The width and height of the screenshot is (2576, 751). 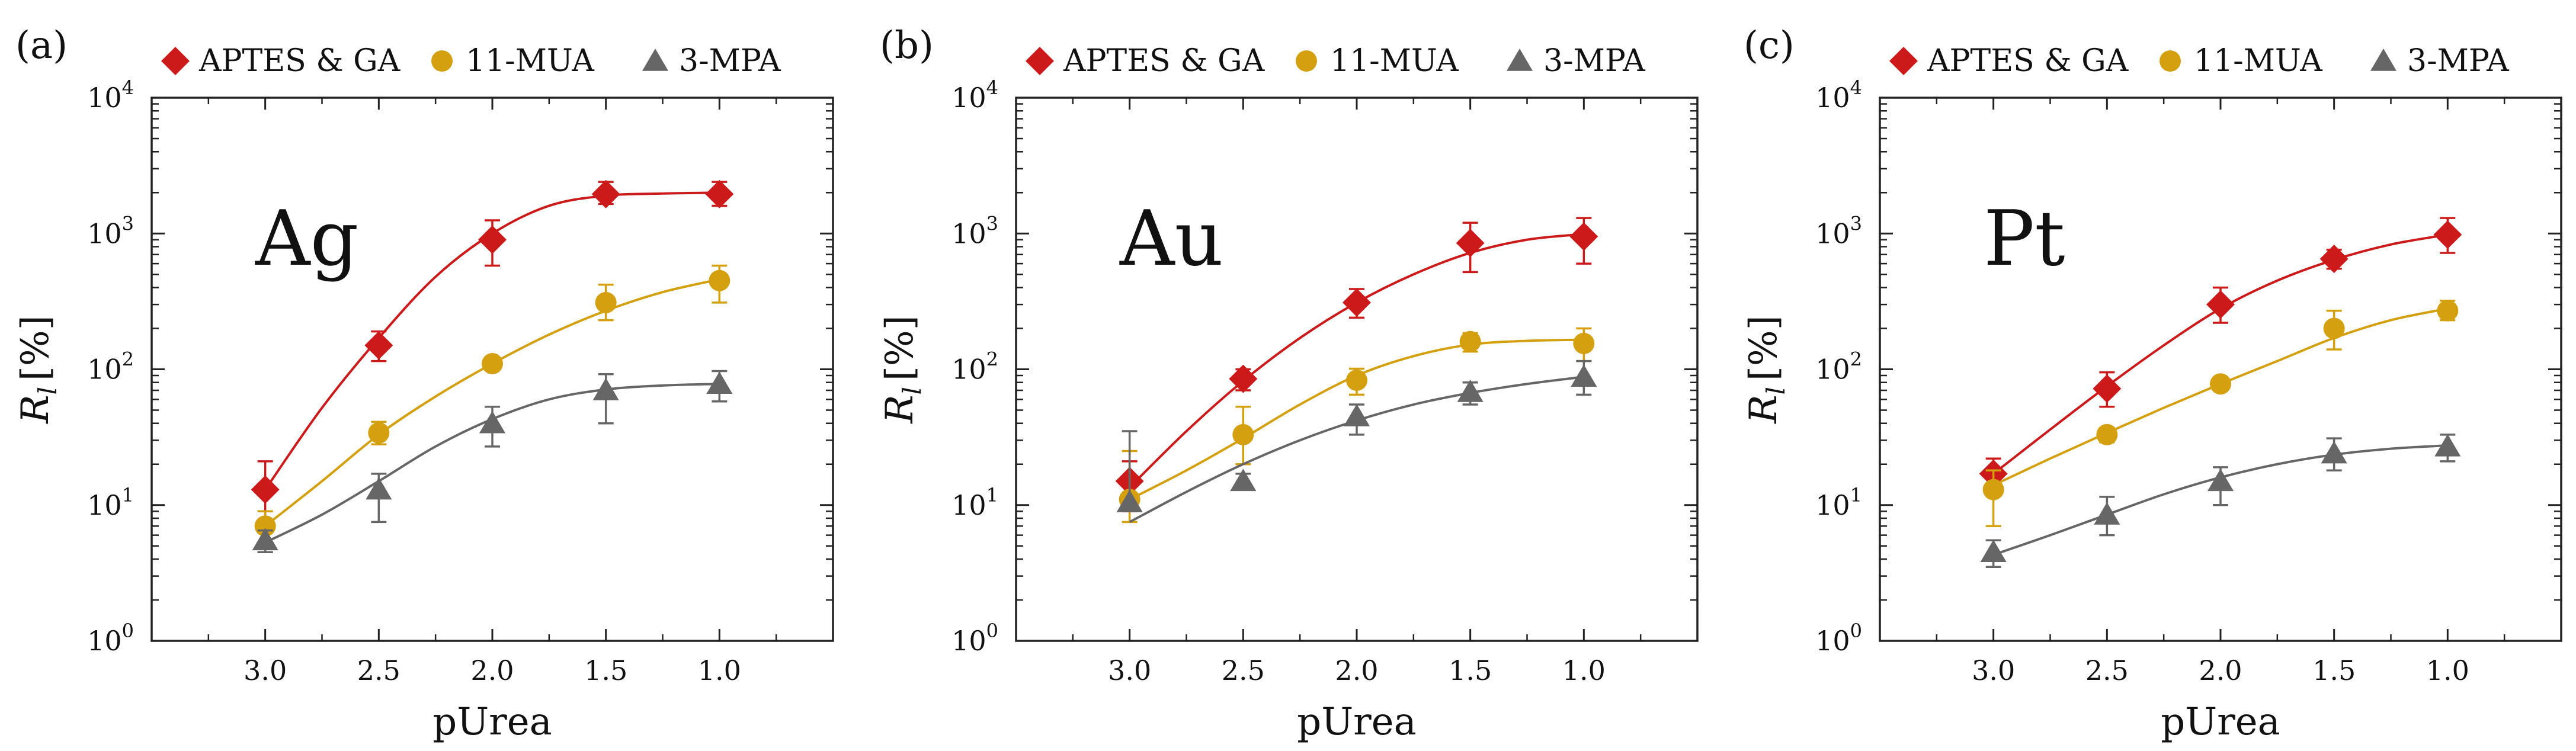 What do you see at coordinates (907, 46) in the screenshot?
I see `panel-letter: (b)` at bounding box center [907, 46].